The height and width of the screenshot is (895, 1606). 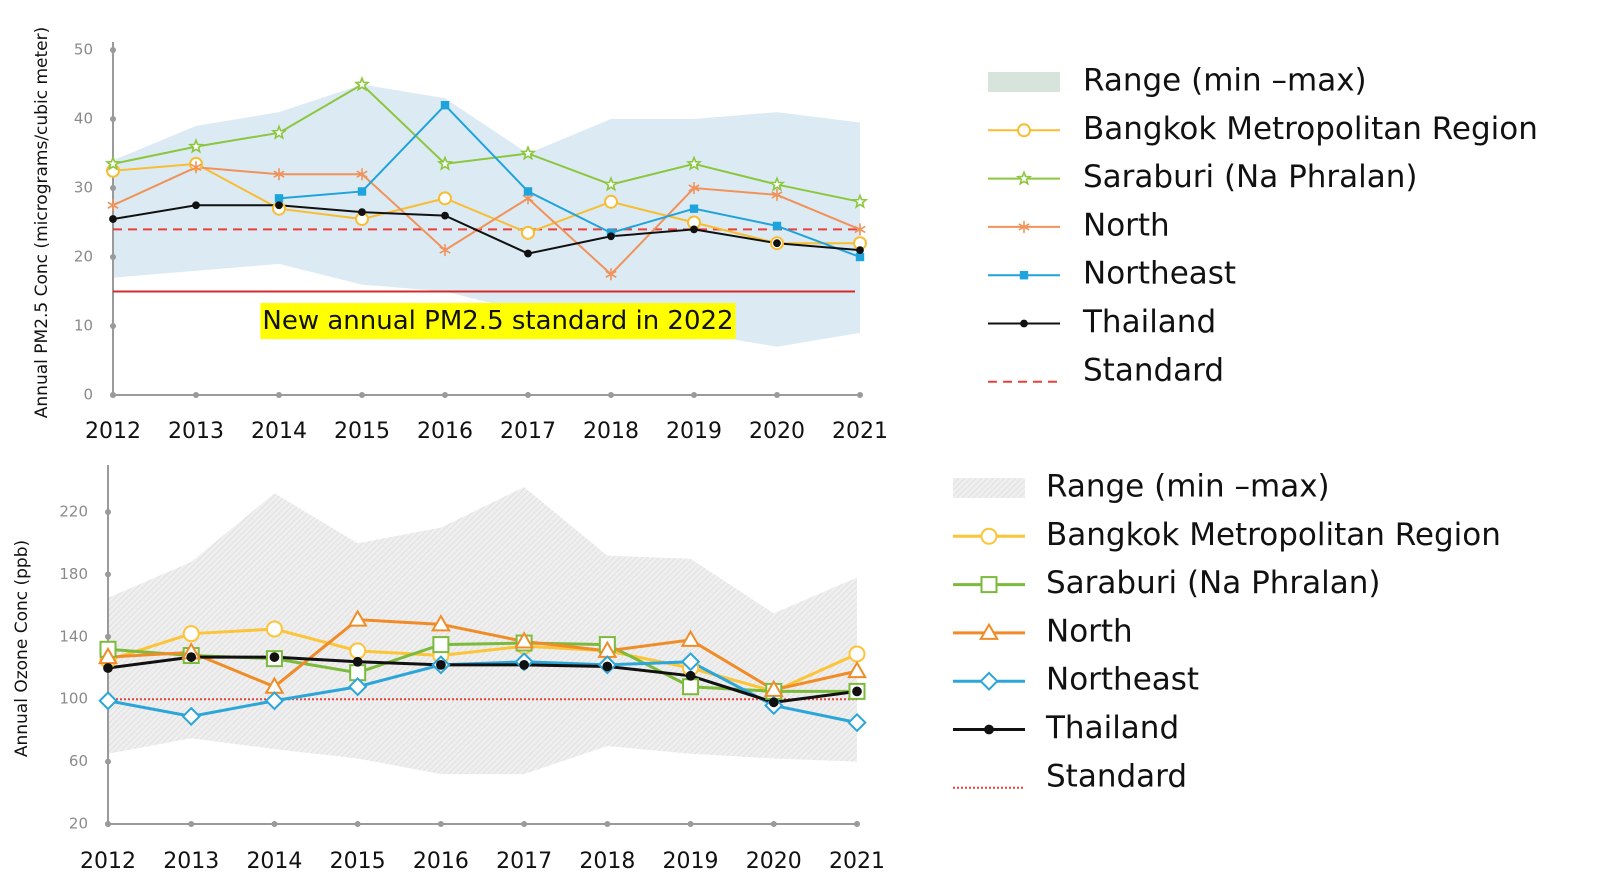 I want to click on y-tick-label: 10, so click(x=83, y=326).